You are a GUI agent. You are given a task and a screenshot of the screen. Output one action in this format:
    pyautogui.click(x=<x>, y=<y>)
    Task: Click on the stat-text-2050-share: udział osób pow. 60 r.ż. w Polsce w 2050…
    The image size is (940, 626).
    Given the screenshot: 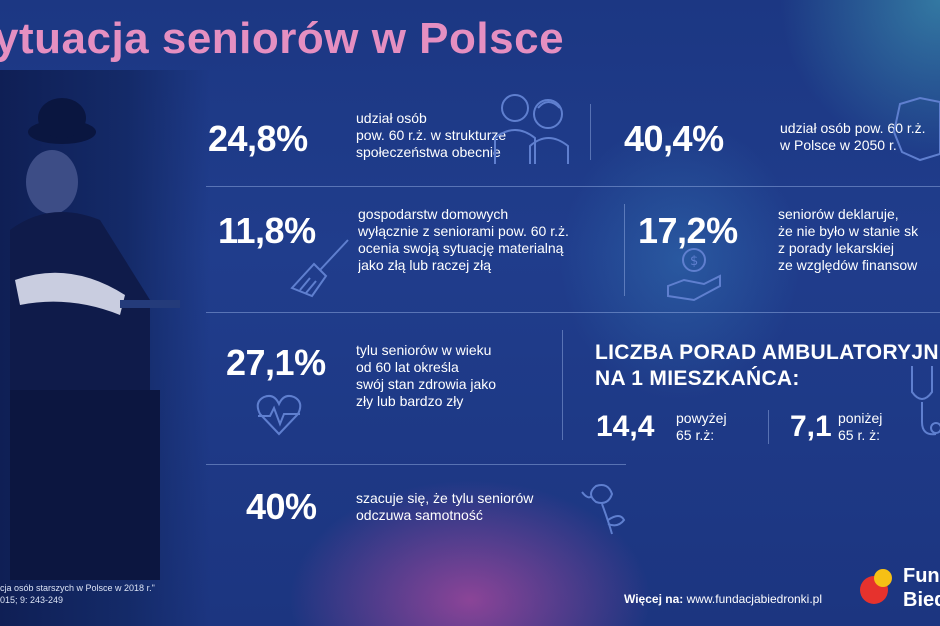 What is the action you would take?
    pyautogui.click(x=853, y=136)
    